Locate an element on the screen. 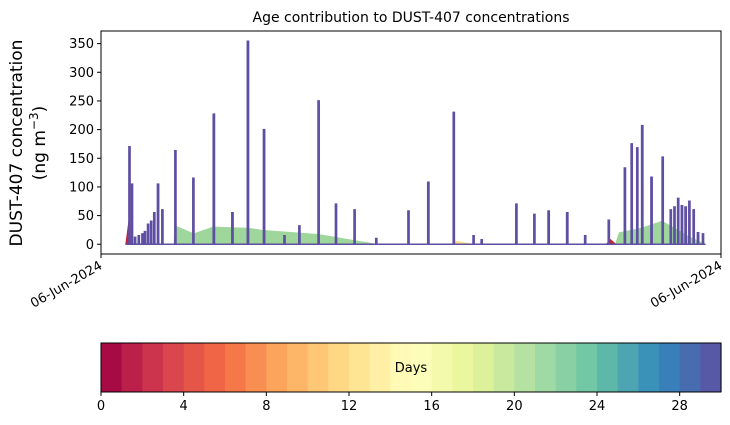  colorbar-tick-label: 4 is located at coordinates (184, 406).